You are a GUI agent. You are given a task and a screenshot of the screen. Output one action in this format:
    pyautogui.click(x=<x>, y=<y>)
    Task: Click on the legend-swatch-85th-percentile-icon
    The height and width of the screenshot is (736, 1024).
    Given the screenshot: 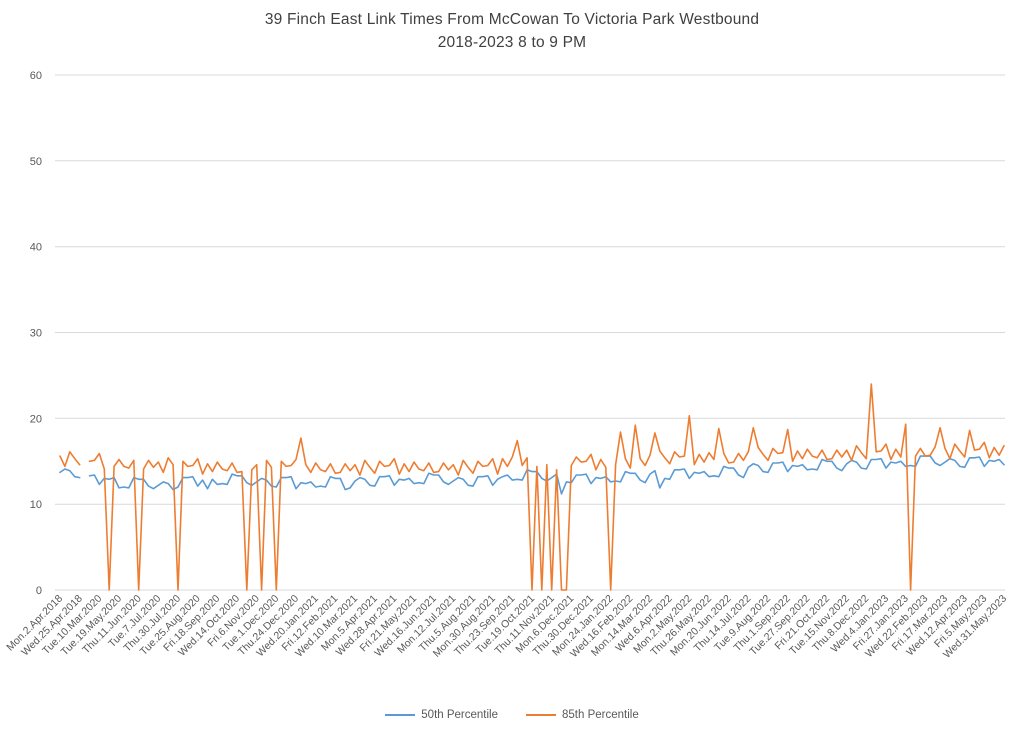 What is the action you would take?
    pyautogui.click(x=541, y=715)
    